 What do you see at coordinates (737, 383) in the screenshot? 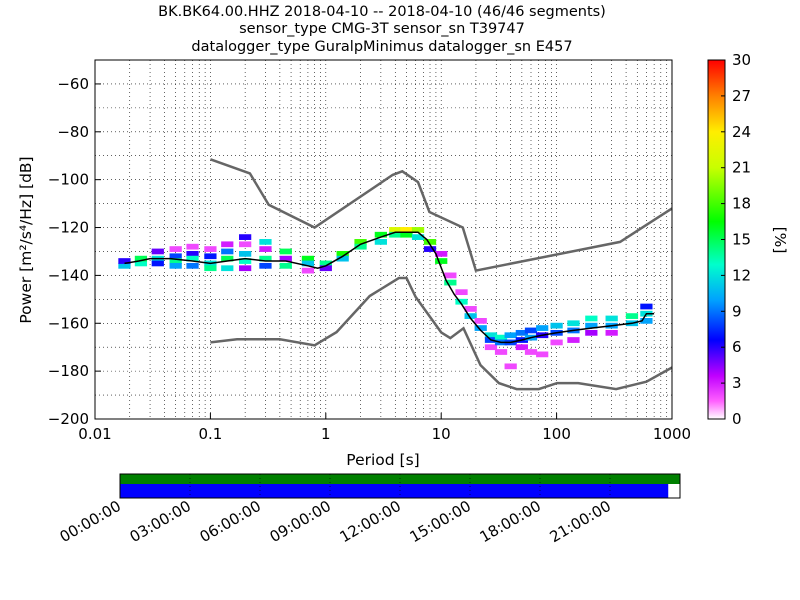
I see `colorbar-tick-label: 3` at bounding box center [737, 383].